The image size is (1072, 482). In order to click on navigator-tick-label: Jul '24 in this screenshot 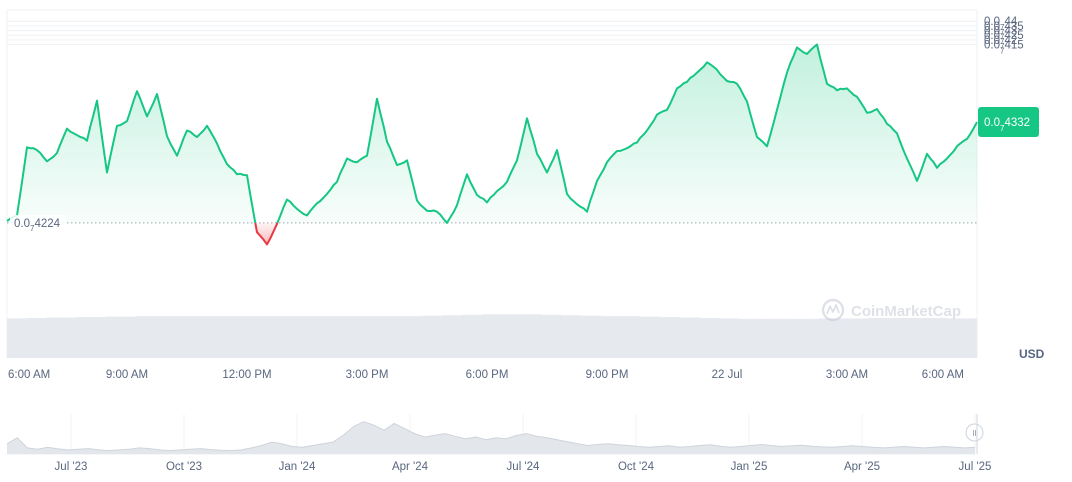, I will do `click(523, 467)`.